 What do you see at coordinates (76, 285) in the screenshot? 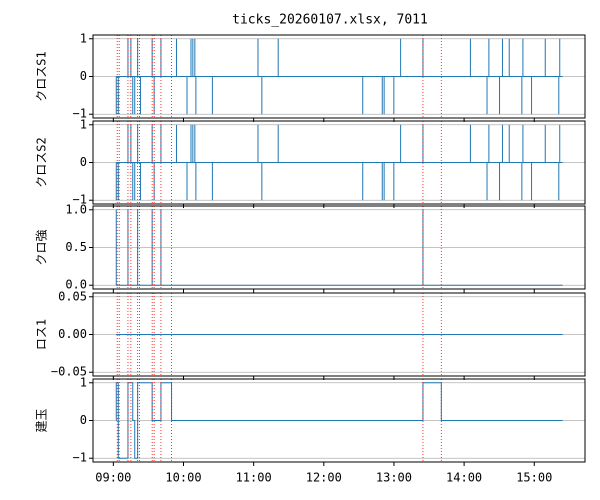
I see `y-tick-label: 0.0` at bounding box center [76, 285].